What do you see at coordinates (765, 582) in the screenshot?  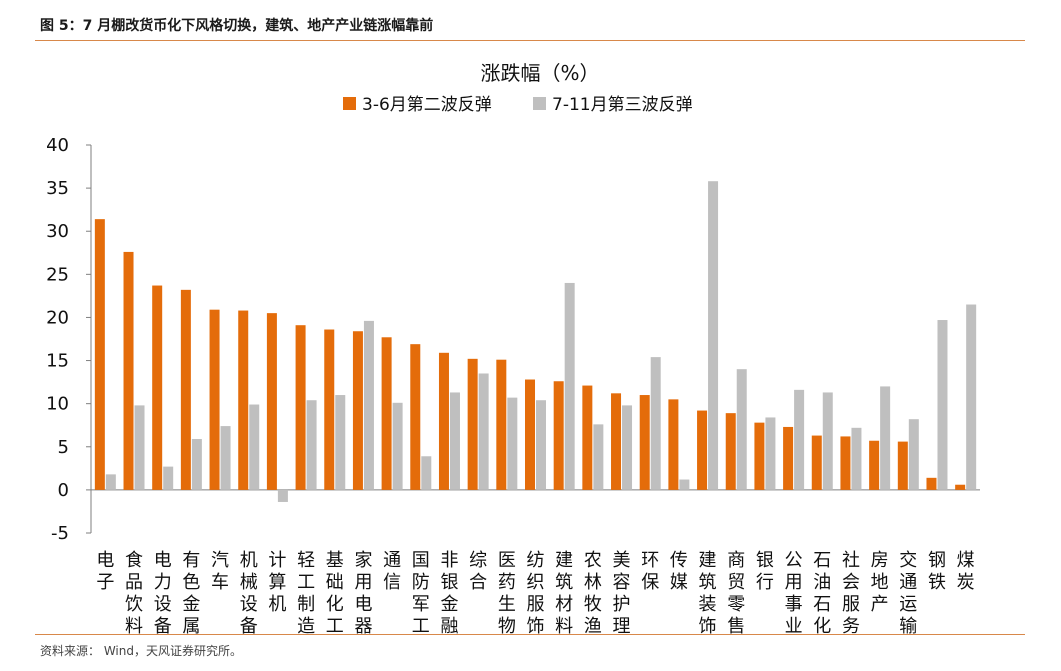 I see `x-tick-label: 行` at bounding box center [765, 582].